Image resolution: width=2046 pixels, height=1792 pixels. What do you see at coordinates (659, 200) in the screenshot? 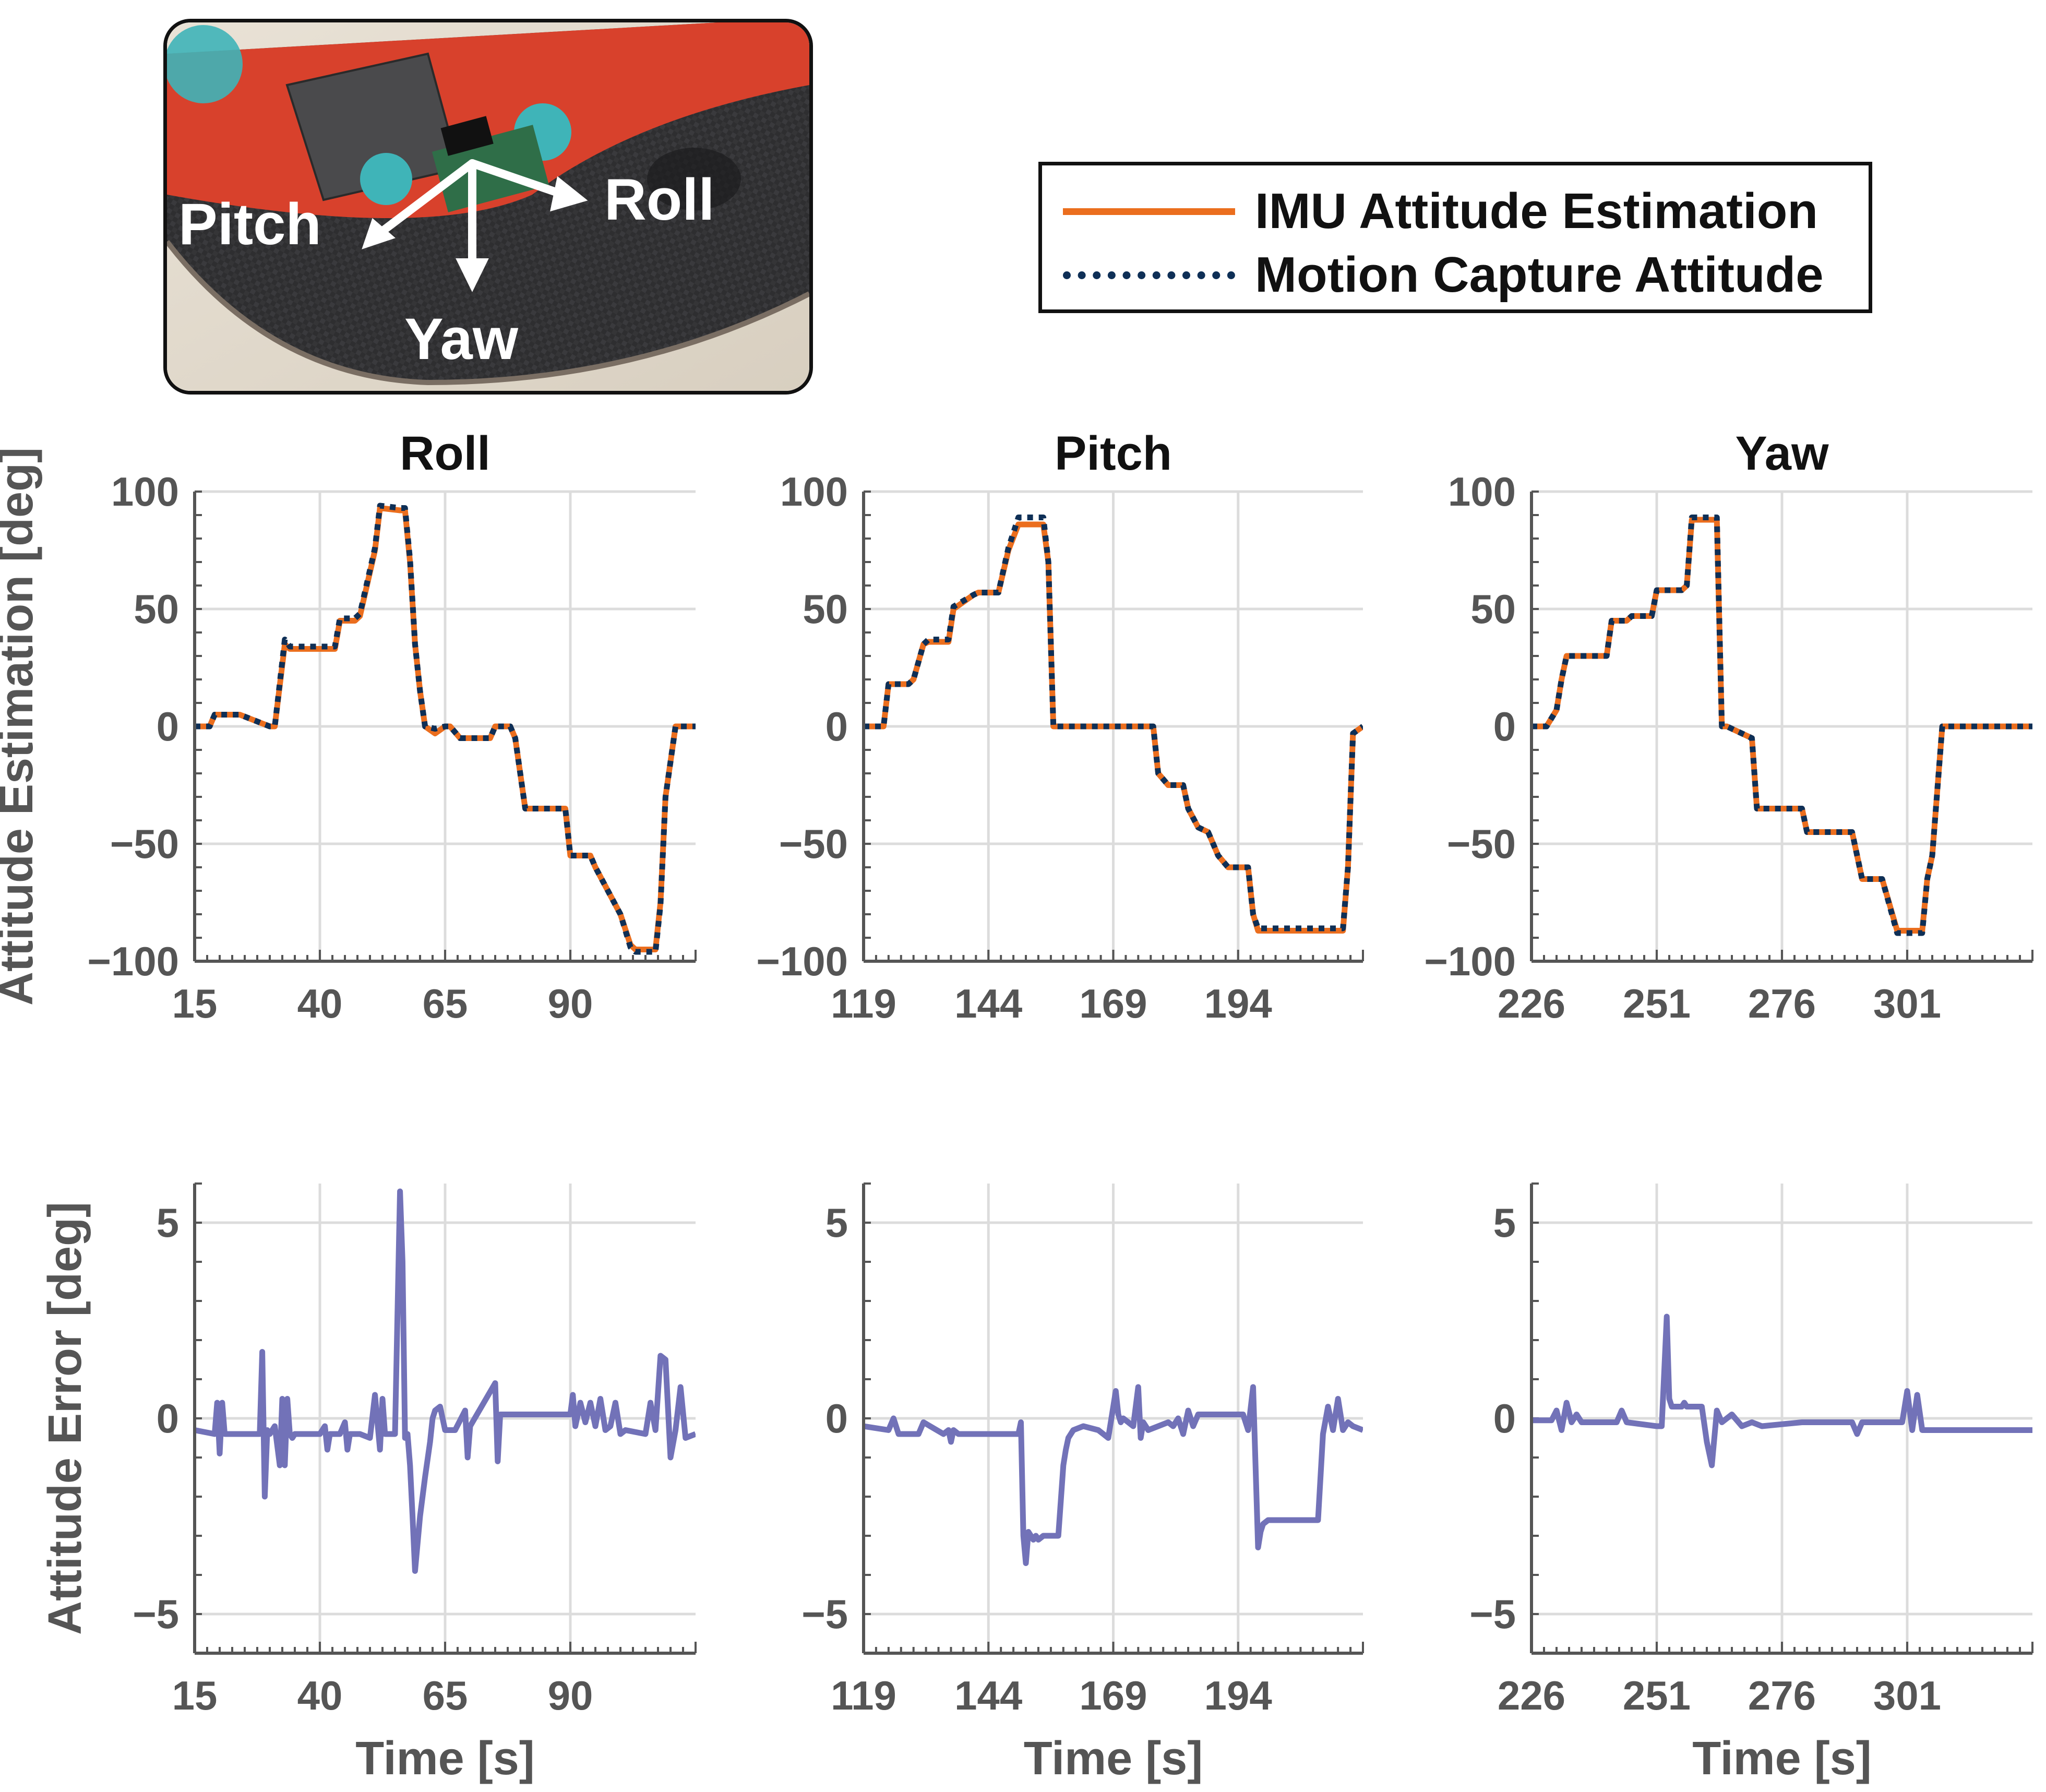
I see `photo-label-roll: Roll` at bounding box center [659, 200].